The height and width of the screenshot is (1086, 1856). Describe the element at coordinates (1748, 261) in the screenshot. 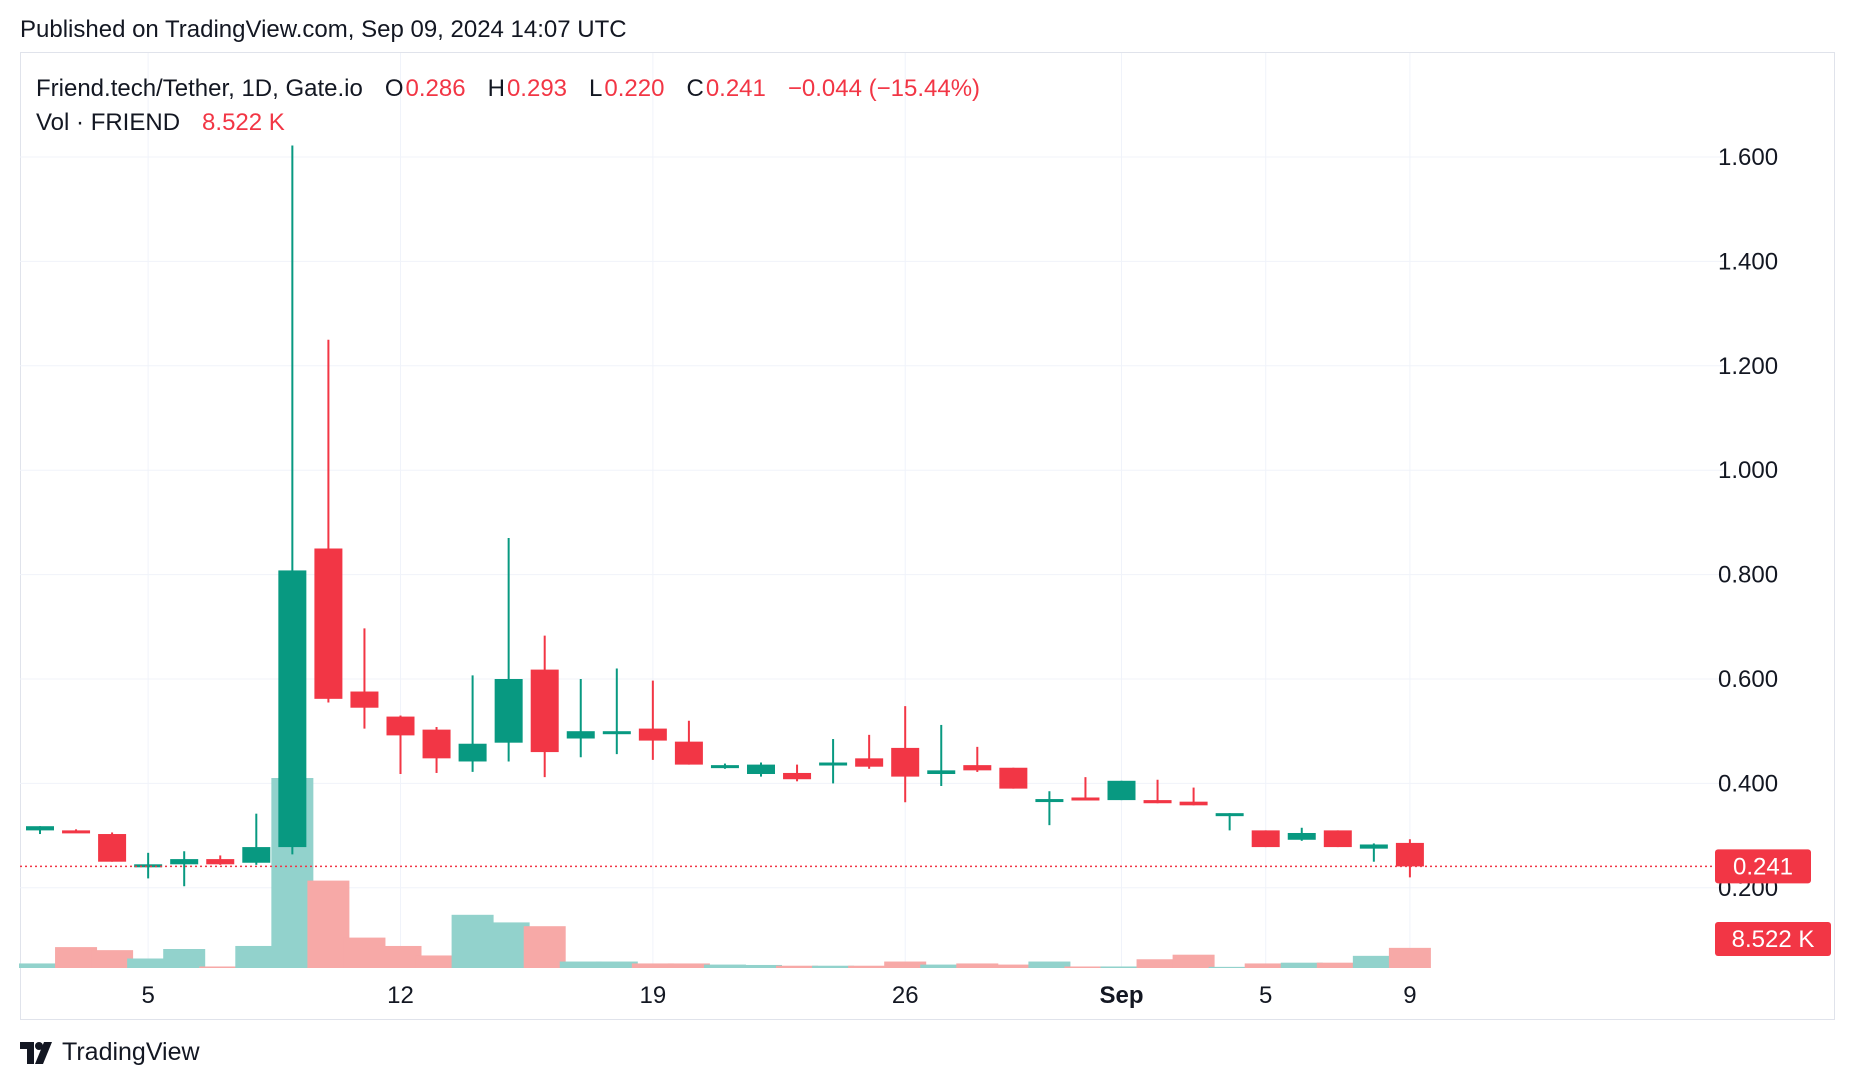

I see `y-tick-label: 1.400` at that location.